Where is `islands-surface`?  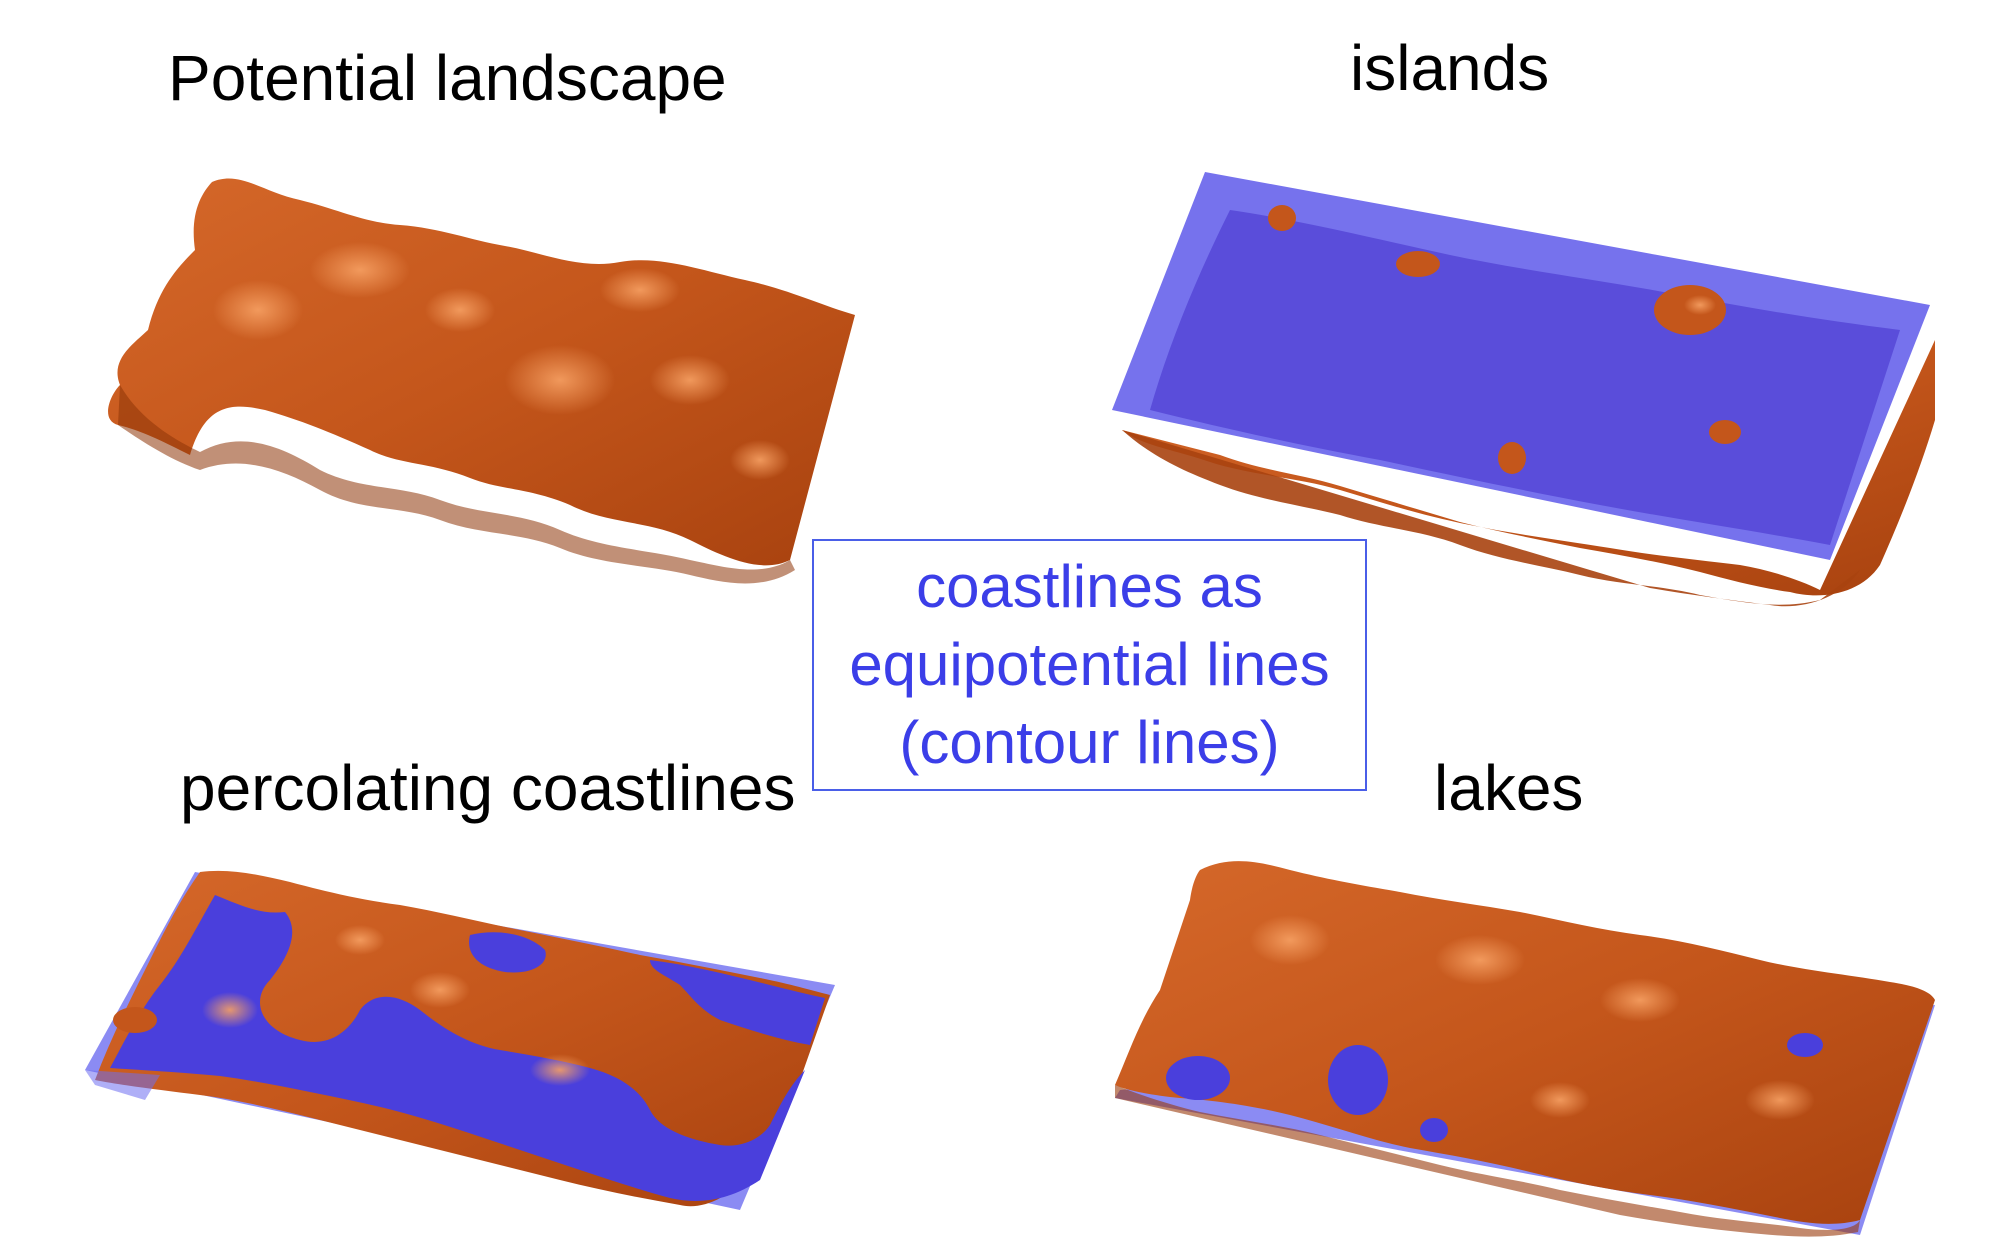 islands-surface is located at coordinates (1523, 389).